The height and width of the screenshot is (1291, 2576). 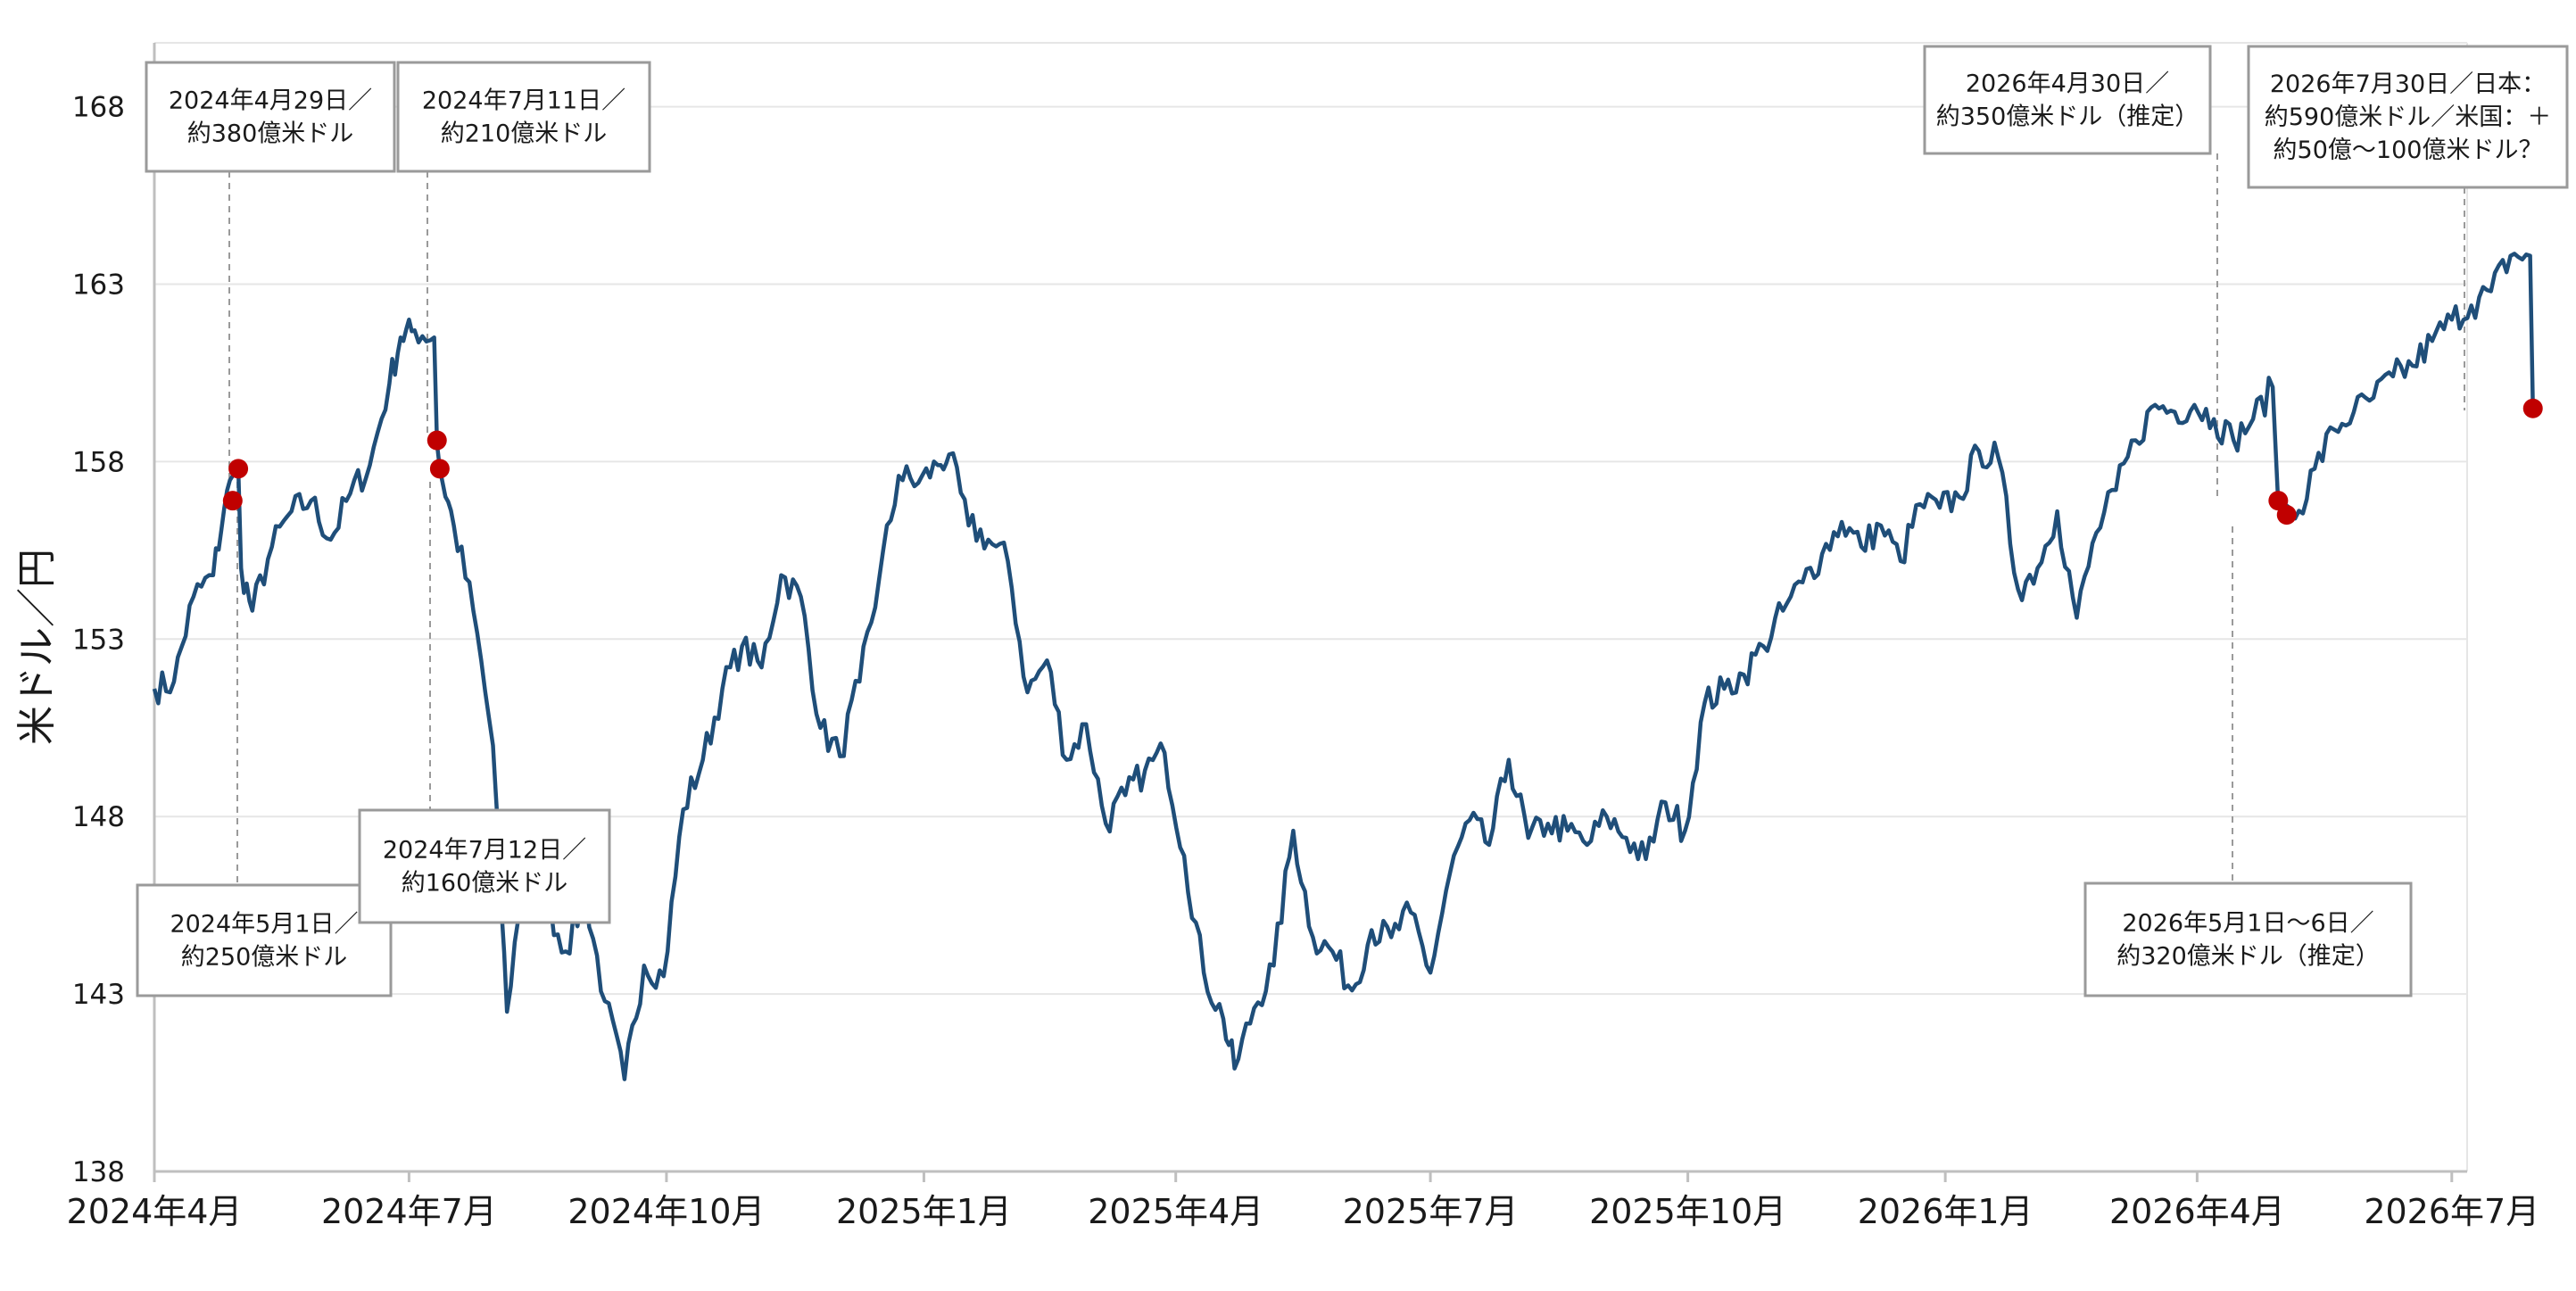 What do you see at coordinates (2197, 1211) in the screenshot?
I see `x-tick-label: 2026年4月` at bounding box center [2197, 1211].